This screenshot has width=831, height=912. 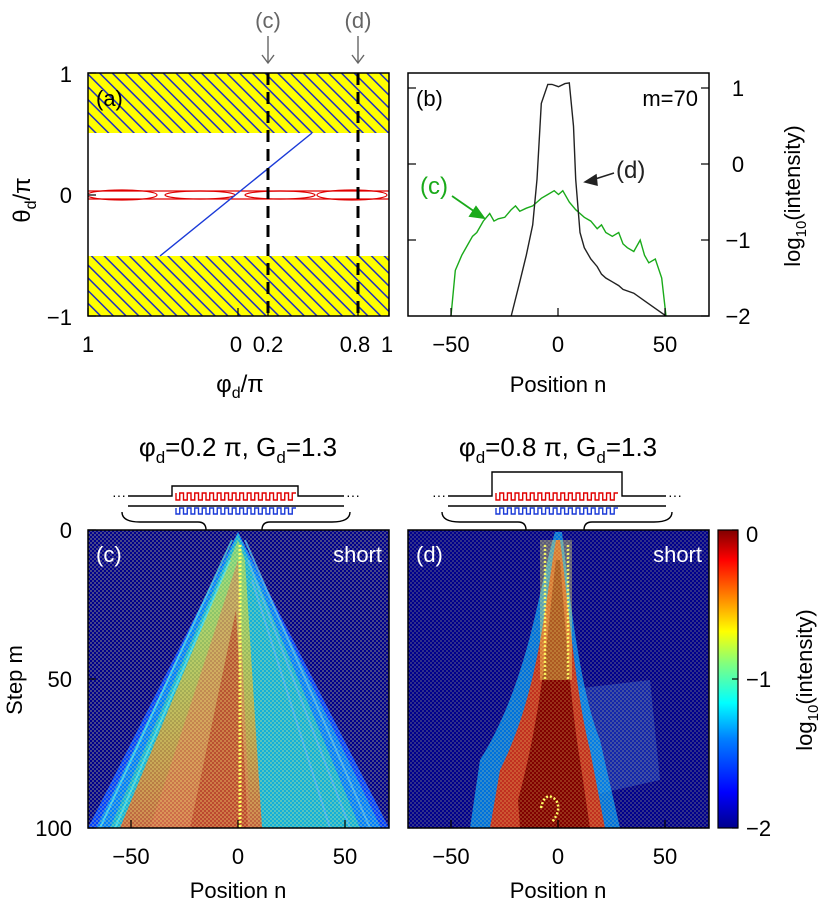 I want to click on b-xtick-0: 0, so click(x=558, y=344).